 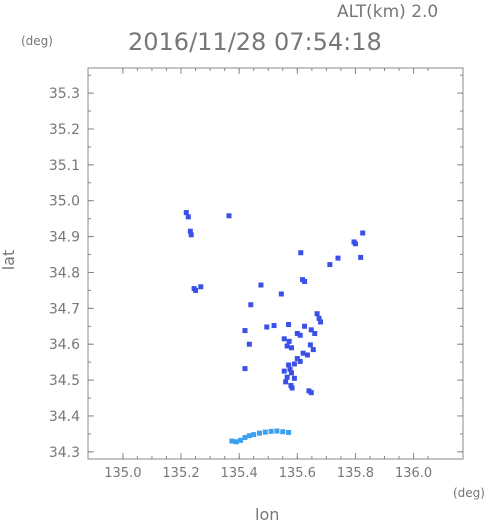 What do you see at coordinates (64, 453) in the screenshot?
I see `y-tick-label: 34.3` at bounding box center [64, 453].